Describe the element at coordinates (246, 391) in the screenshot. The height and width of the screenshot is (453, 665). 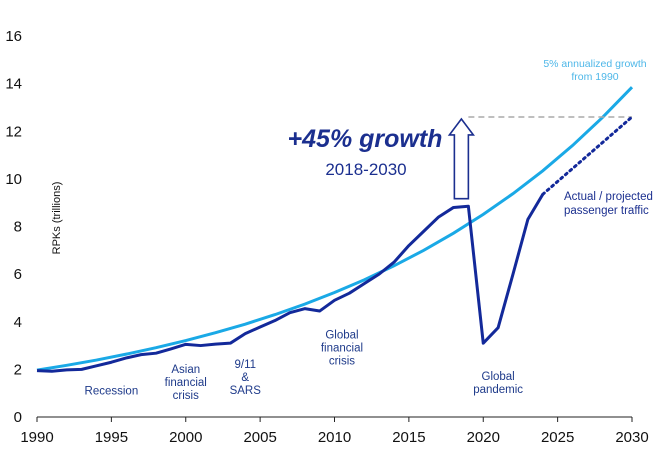
I see `annotation-line: SARS` at that location.